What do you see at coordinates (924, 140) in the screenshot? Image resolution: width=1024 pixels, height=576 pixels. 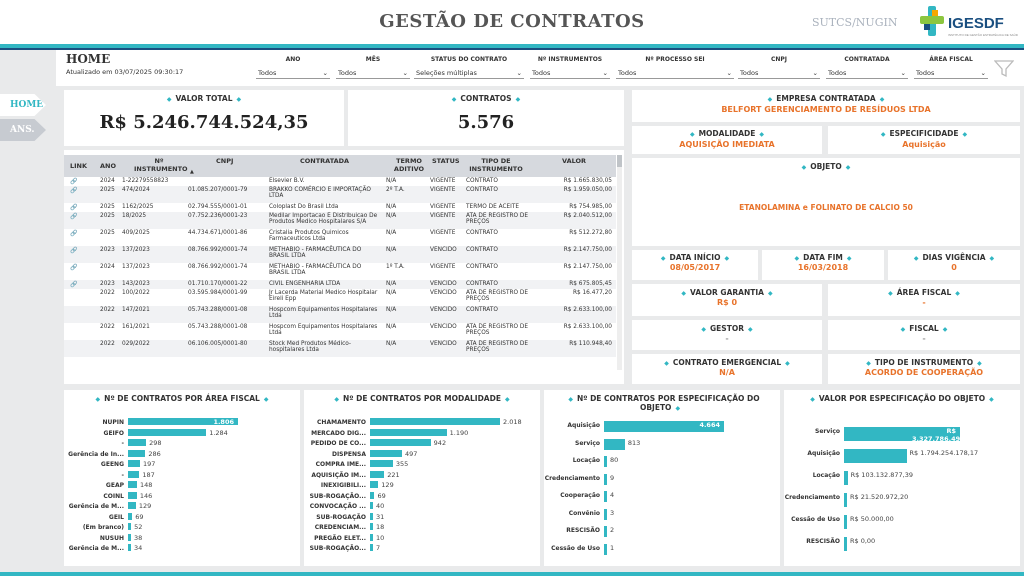 I see `card-especificidade: ◆ ESPECIFICIDADE ◆ Aquisição` at bounding box center [924, 140].